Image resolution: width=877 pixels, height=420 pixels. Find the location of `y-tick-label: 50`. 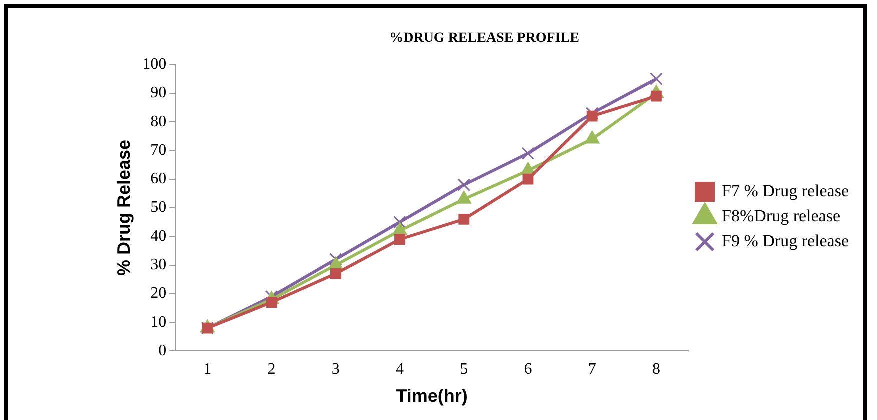

y-tick-label: 50 is located at coordinates (158, 207).